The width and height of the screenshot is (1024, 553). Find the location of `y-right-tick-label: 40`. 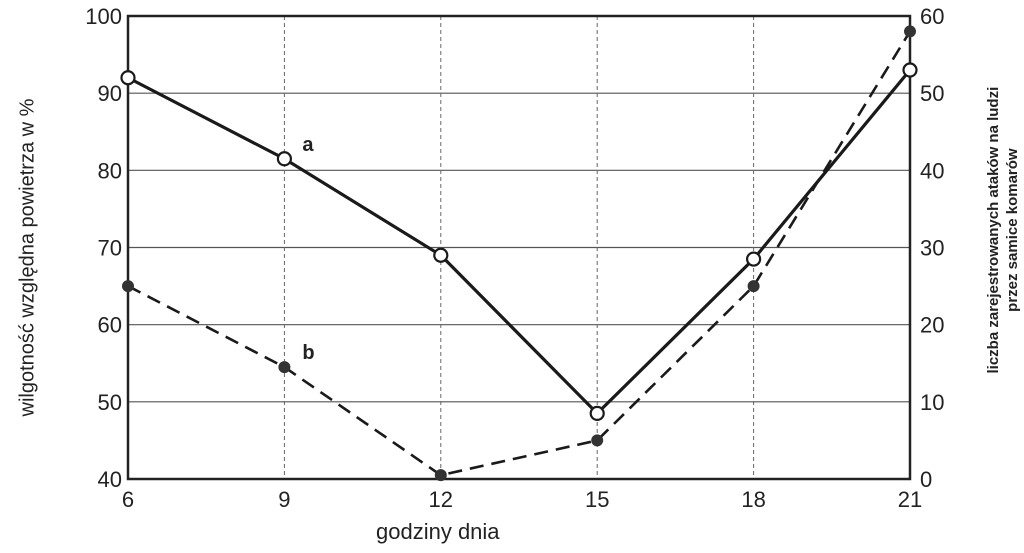

y-right-tick-label: 40 is located at coordinates (932, 170).